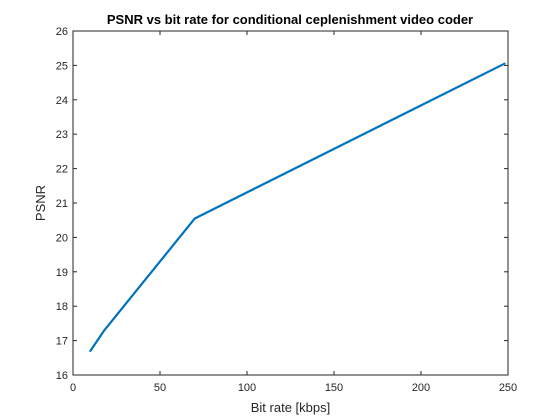  What do you see at coordinates (62, 170) in the screenshot?
I see `y-tick-label: 22` at bounding box center [62, 170].